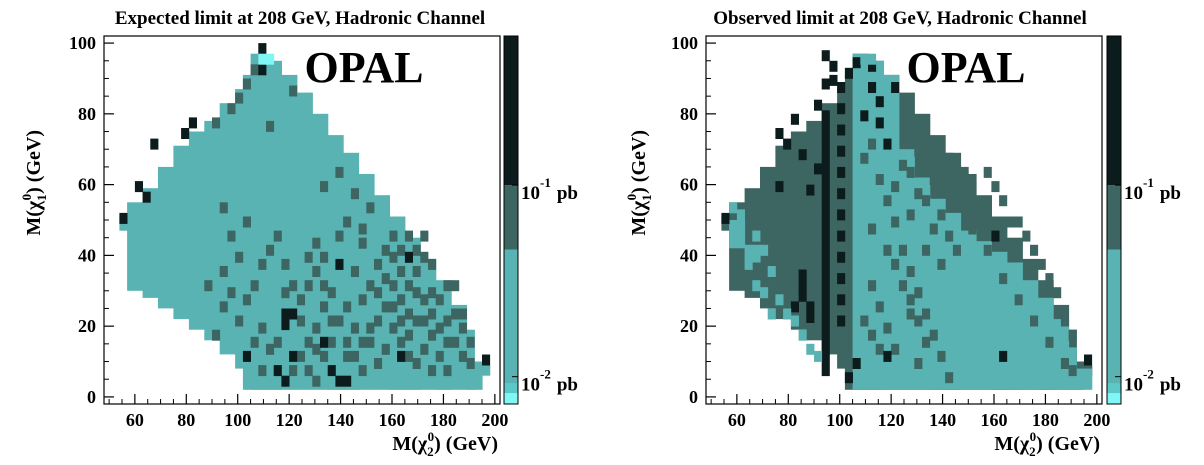  What do you see at coordinates (639, 162) in the screenshot?
I see `y-axis-label-suffix: ) (GeV)` at bounding box center [639, 162].